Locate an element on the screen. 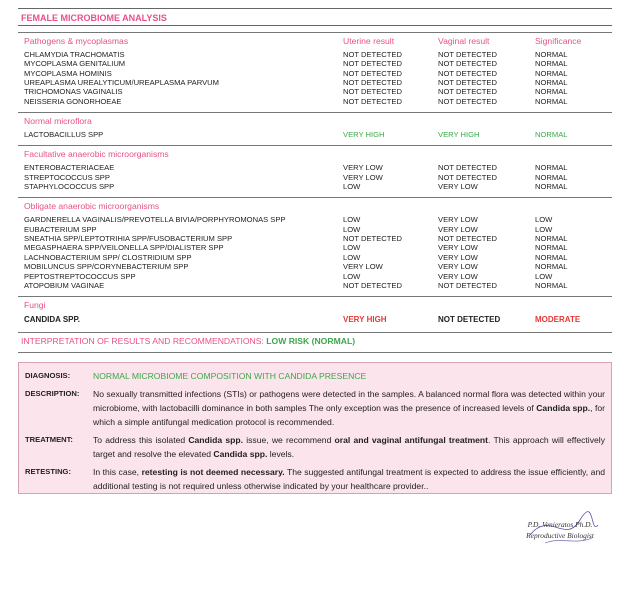 Image resolution: width=630 pixels, height=600 pixels. organism-name: CANDIDA SPP. is located at coordinates (52, 320).